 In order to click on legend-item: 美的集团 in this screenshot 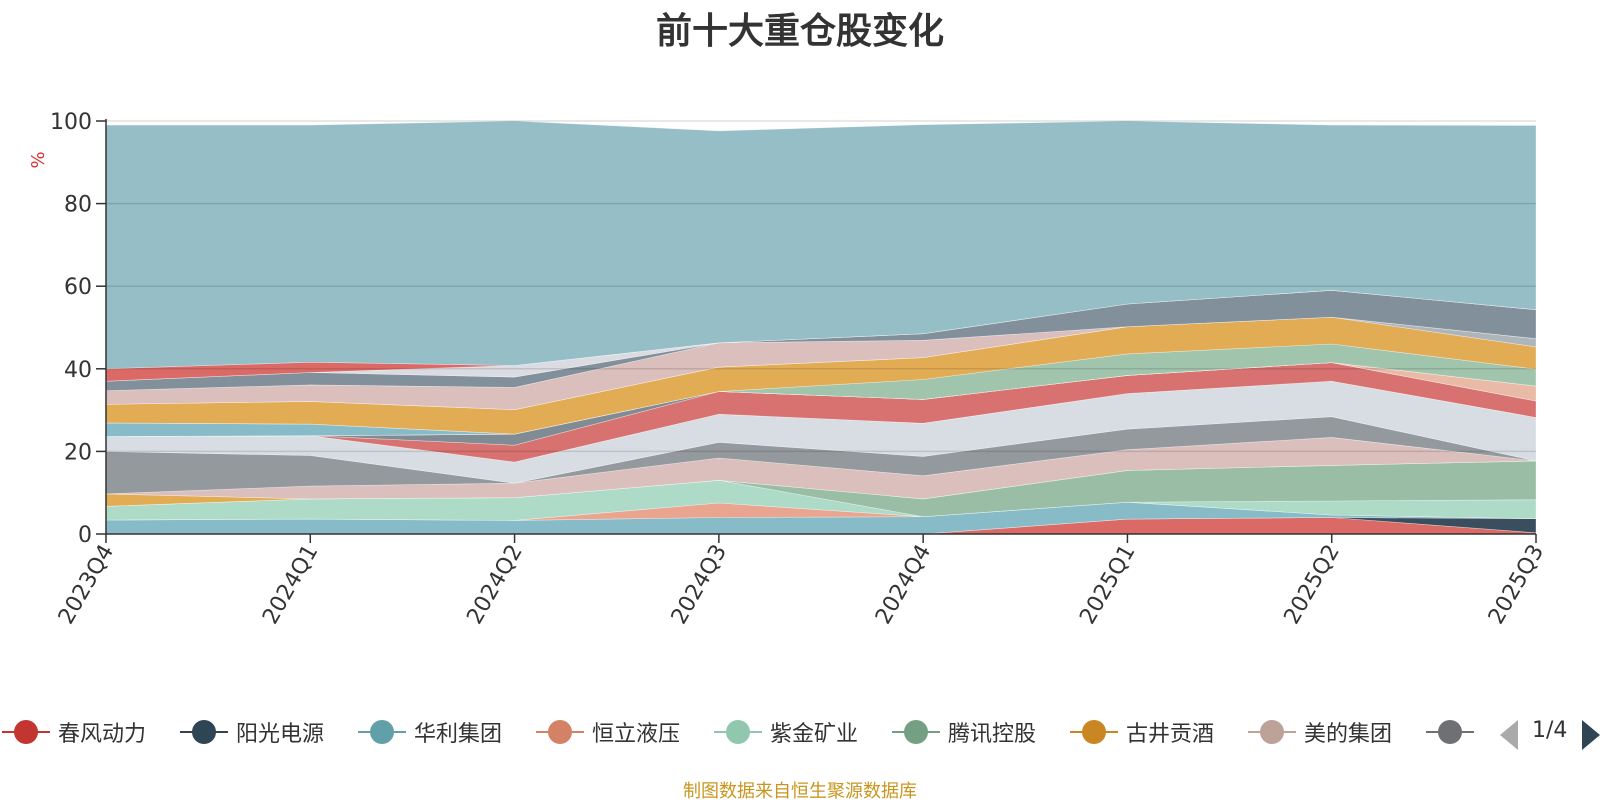, I will do `click(1320, 732)`.